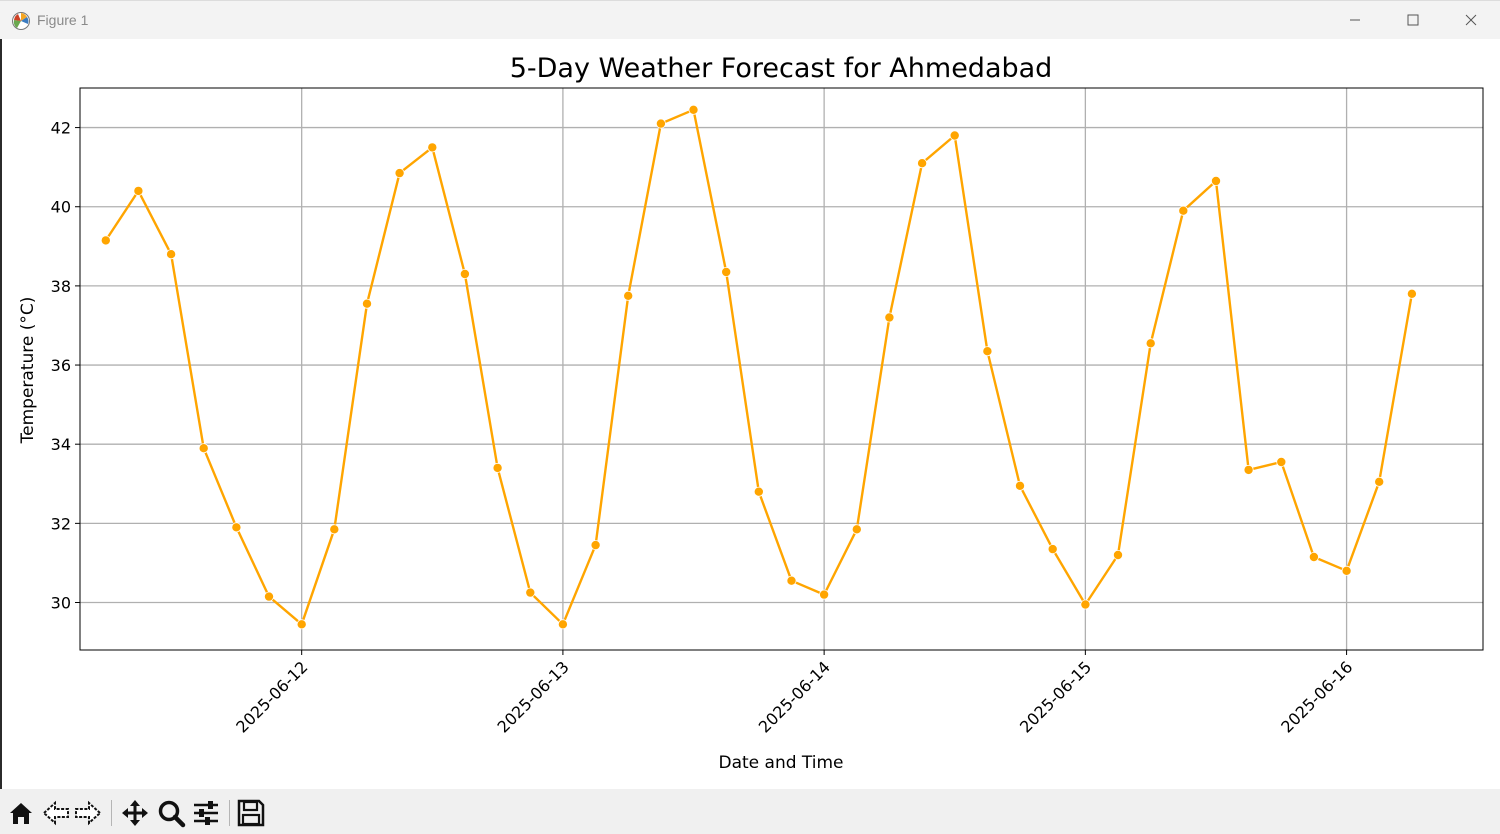  I want to click on forward-icon, so click(88, 813).